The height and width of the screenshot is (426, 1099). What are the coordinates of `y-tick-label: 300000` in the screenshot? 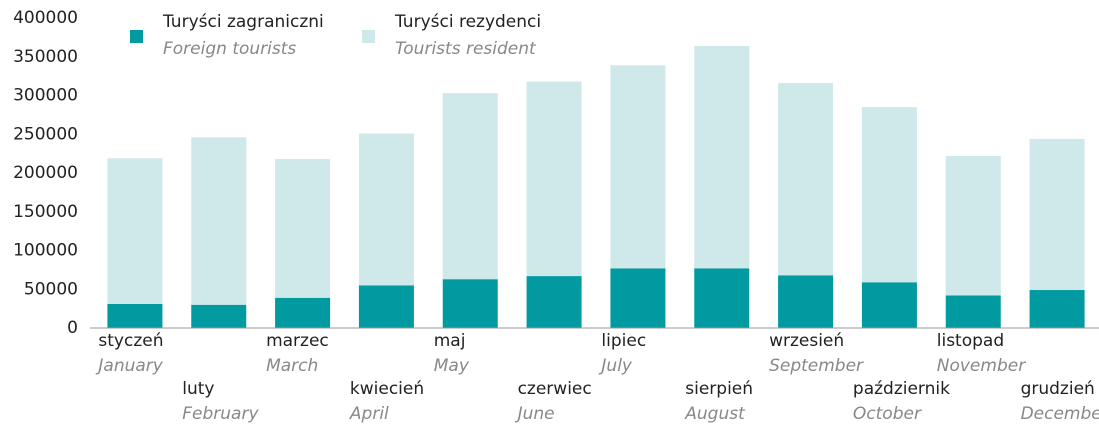 It's located at (45, 96).